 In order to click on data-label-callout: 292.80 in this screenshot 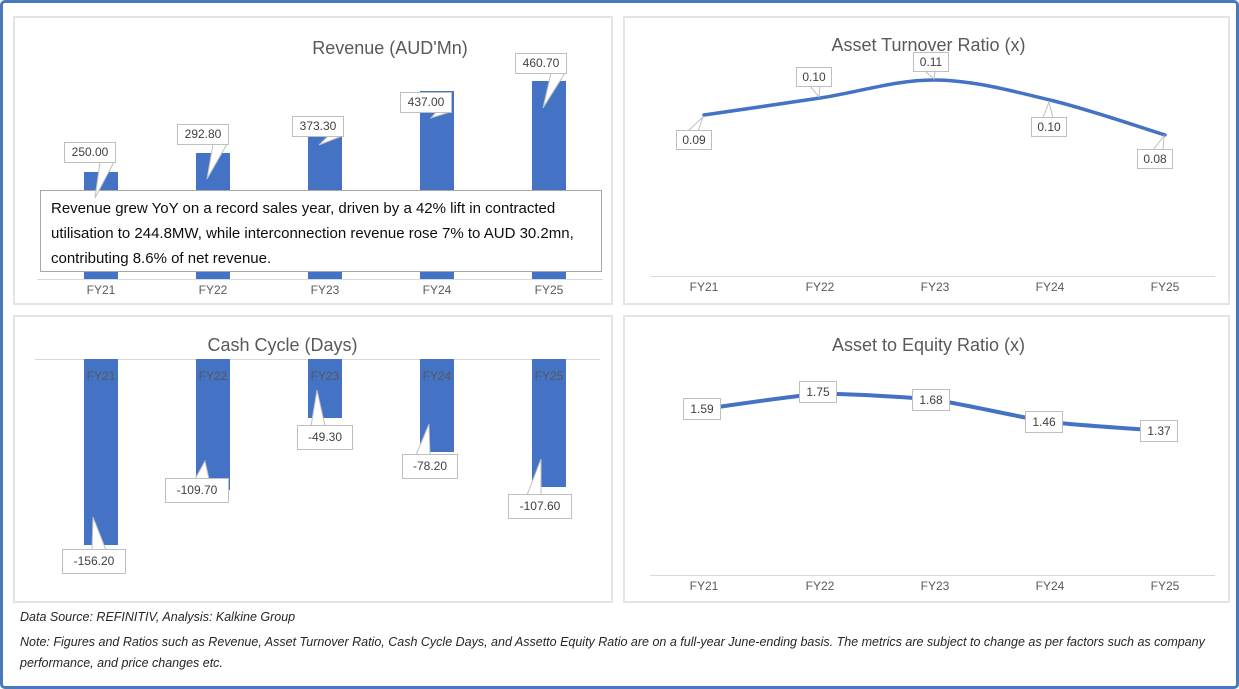, I will do `click(203, 134)`.